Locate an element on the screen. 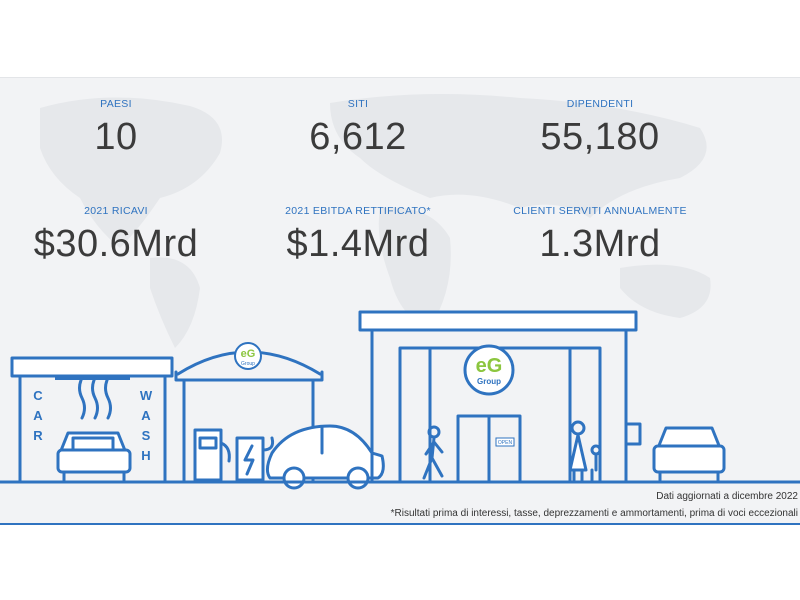 Image resolution: width=800 pixels, height=600 pixels. stat-employees: DIPENDENTI 55,180 is located at coordinates (600, 128).